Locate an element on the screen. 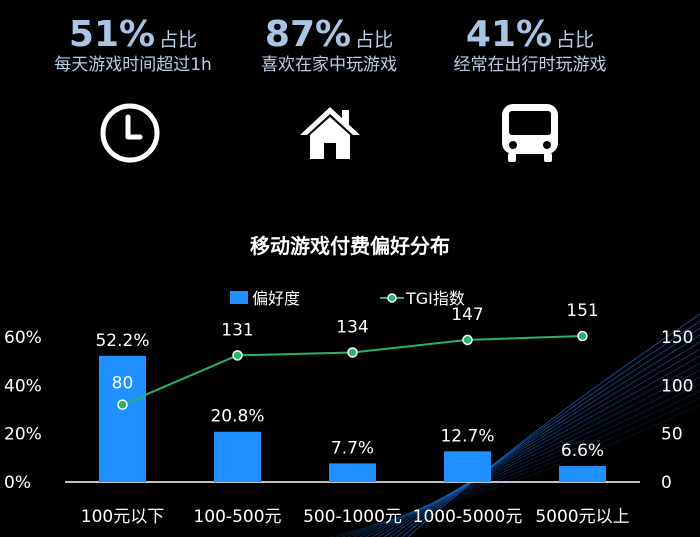  legend-line-label: TGI指数 is located at coordinates (435, 298).